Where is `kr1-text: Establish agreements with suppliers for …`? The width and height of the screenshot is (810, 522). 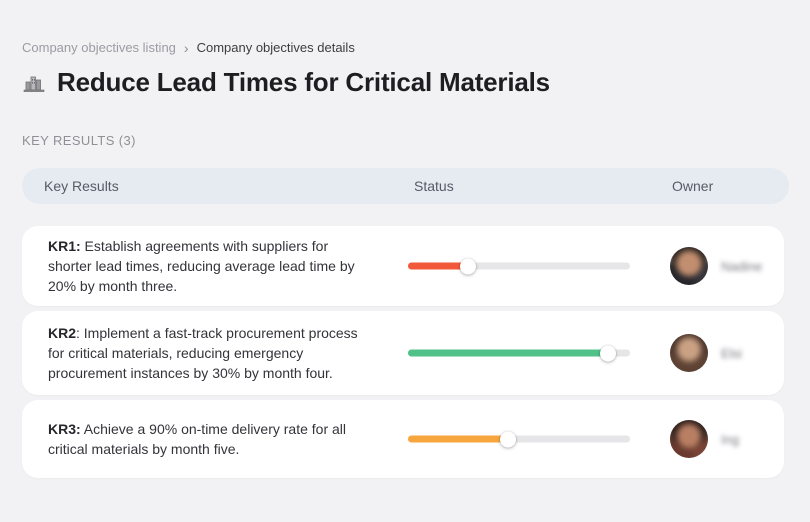
kr1-text: Establish agreements with suppliers for … is located at coordinates (201, 266).